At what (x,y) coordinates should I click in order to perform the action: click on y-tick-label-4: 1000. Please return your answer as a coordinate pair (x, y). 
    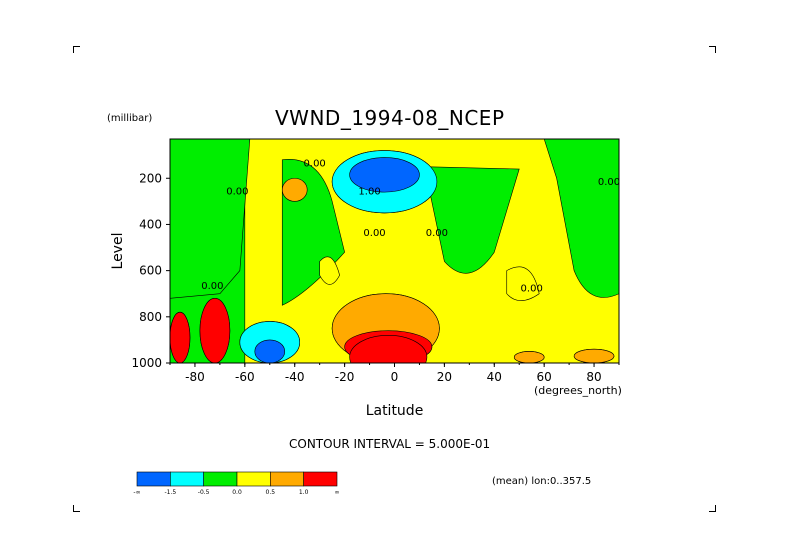
    Looking at the image, I should click on (146, 363).